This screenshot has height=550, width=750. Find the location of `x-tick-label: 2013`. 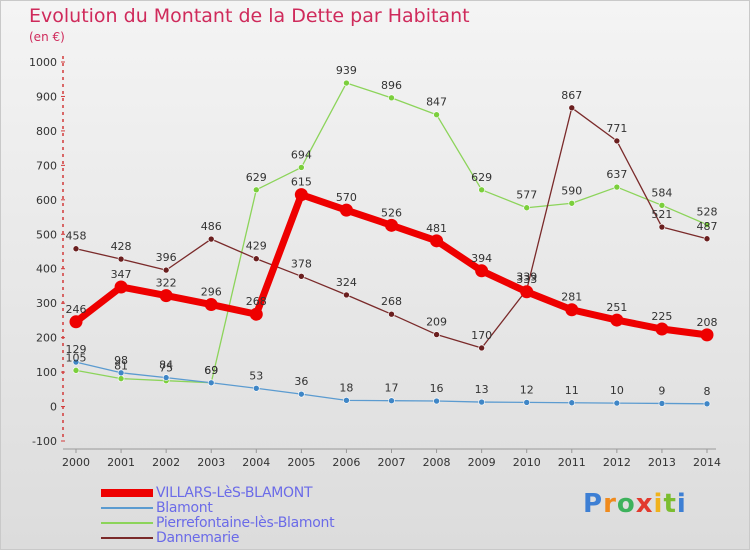

x-tick-label: 2013 is located at coordinates (662, 462).